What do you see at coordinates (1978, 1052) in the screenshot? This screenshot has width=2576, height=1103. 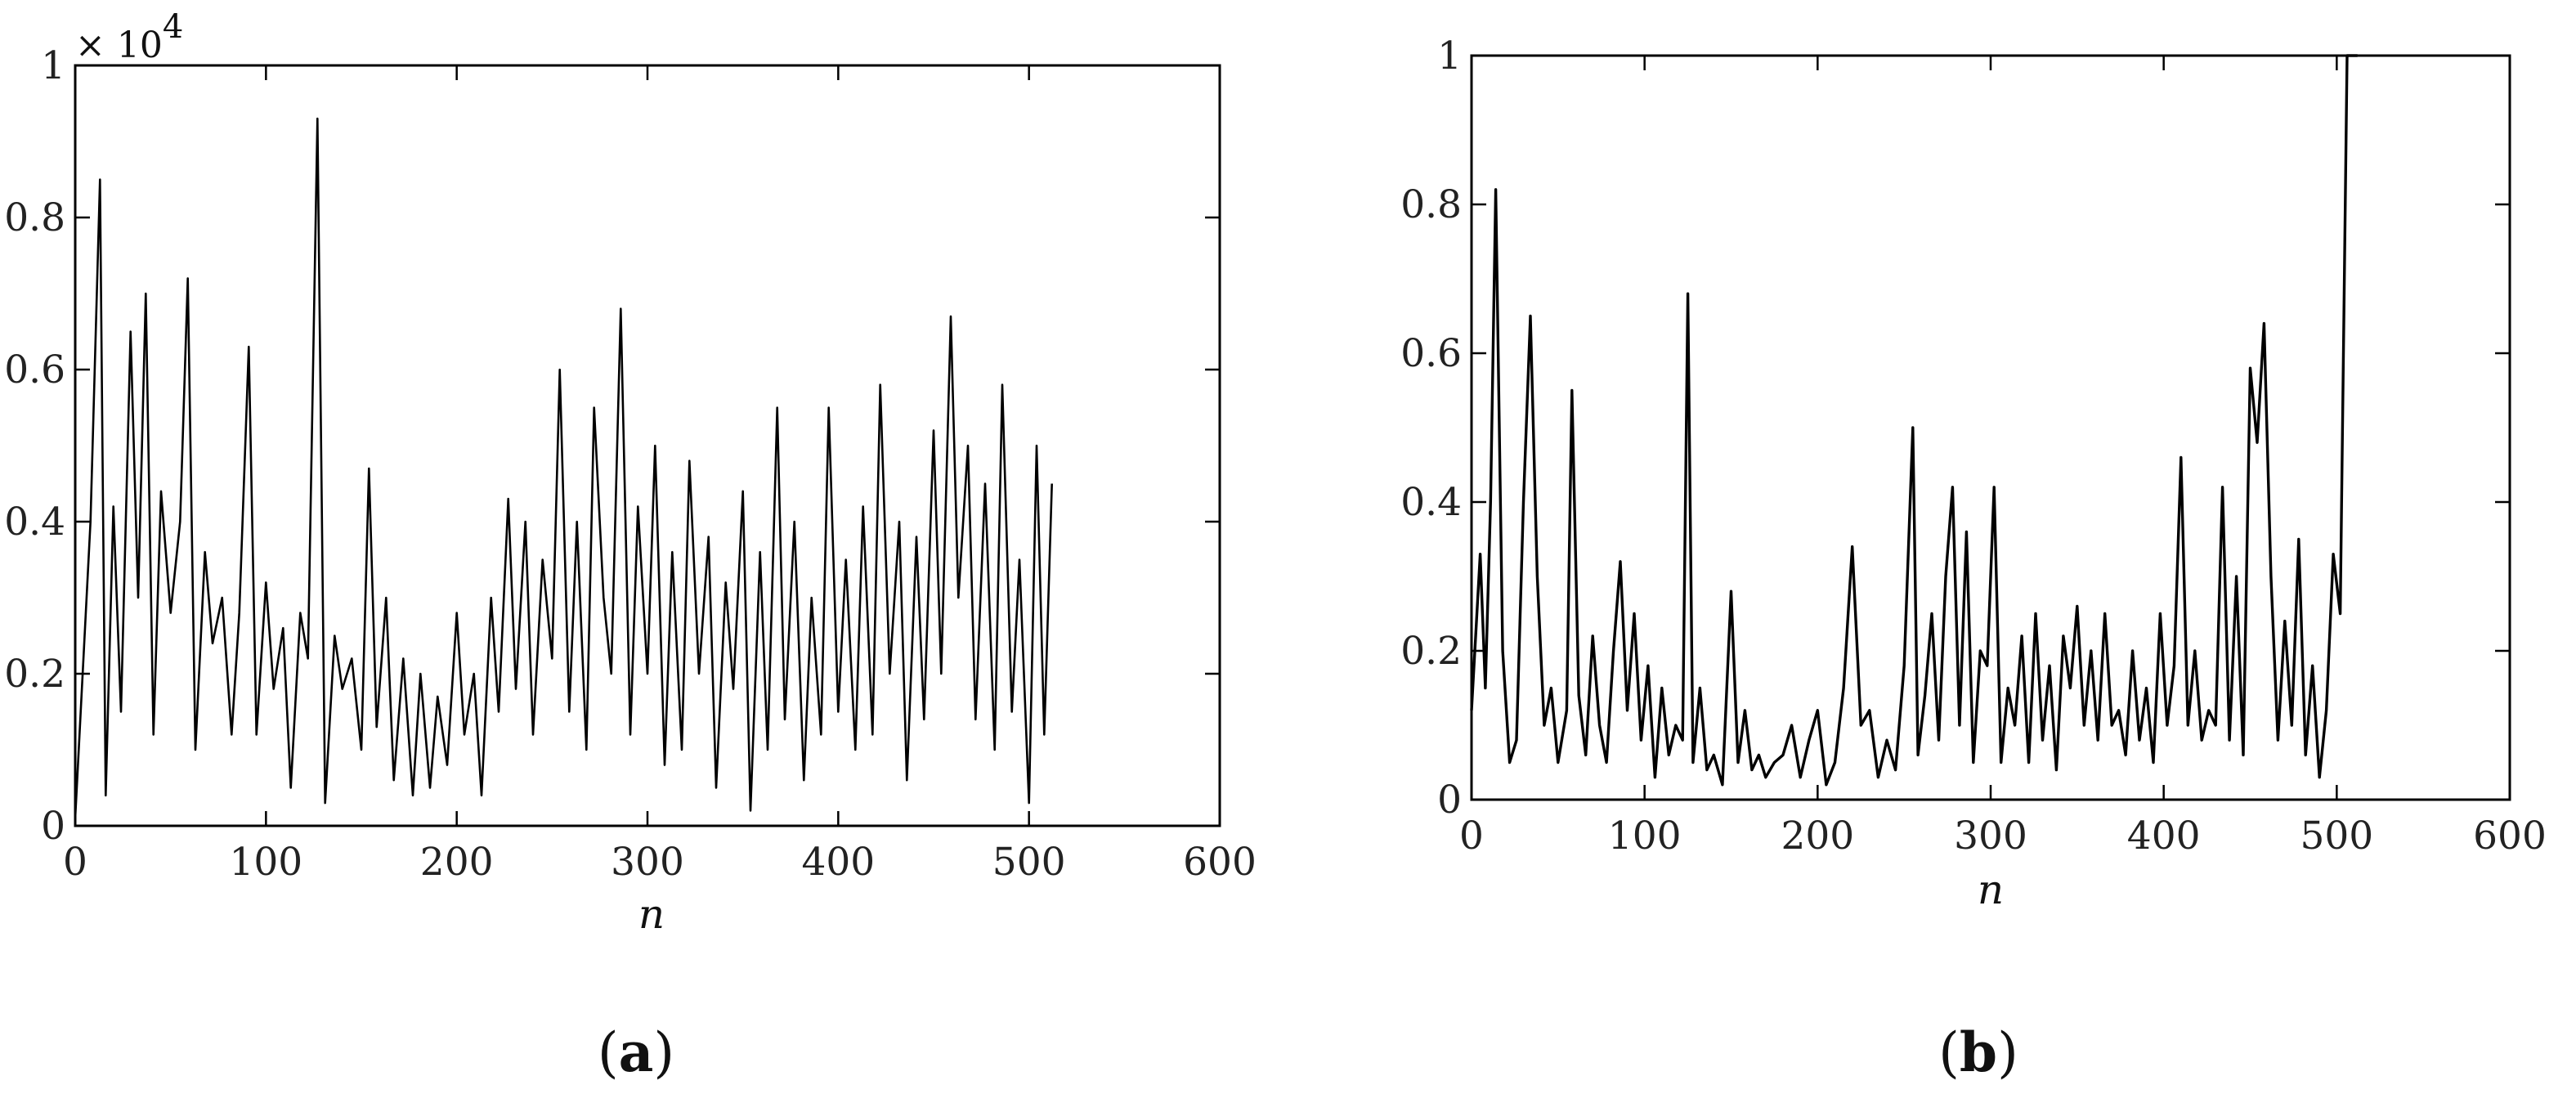 I see `caption-b: (b)` at bounding box center [1978, 1052].